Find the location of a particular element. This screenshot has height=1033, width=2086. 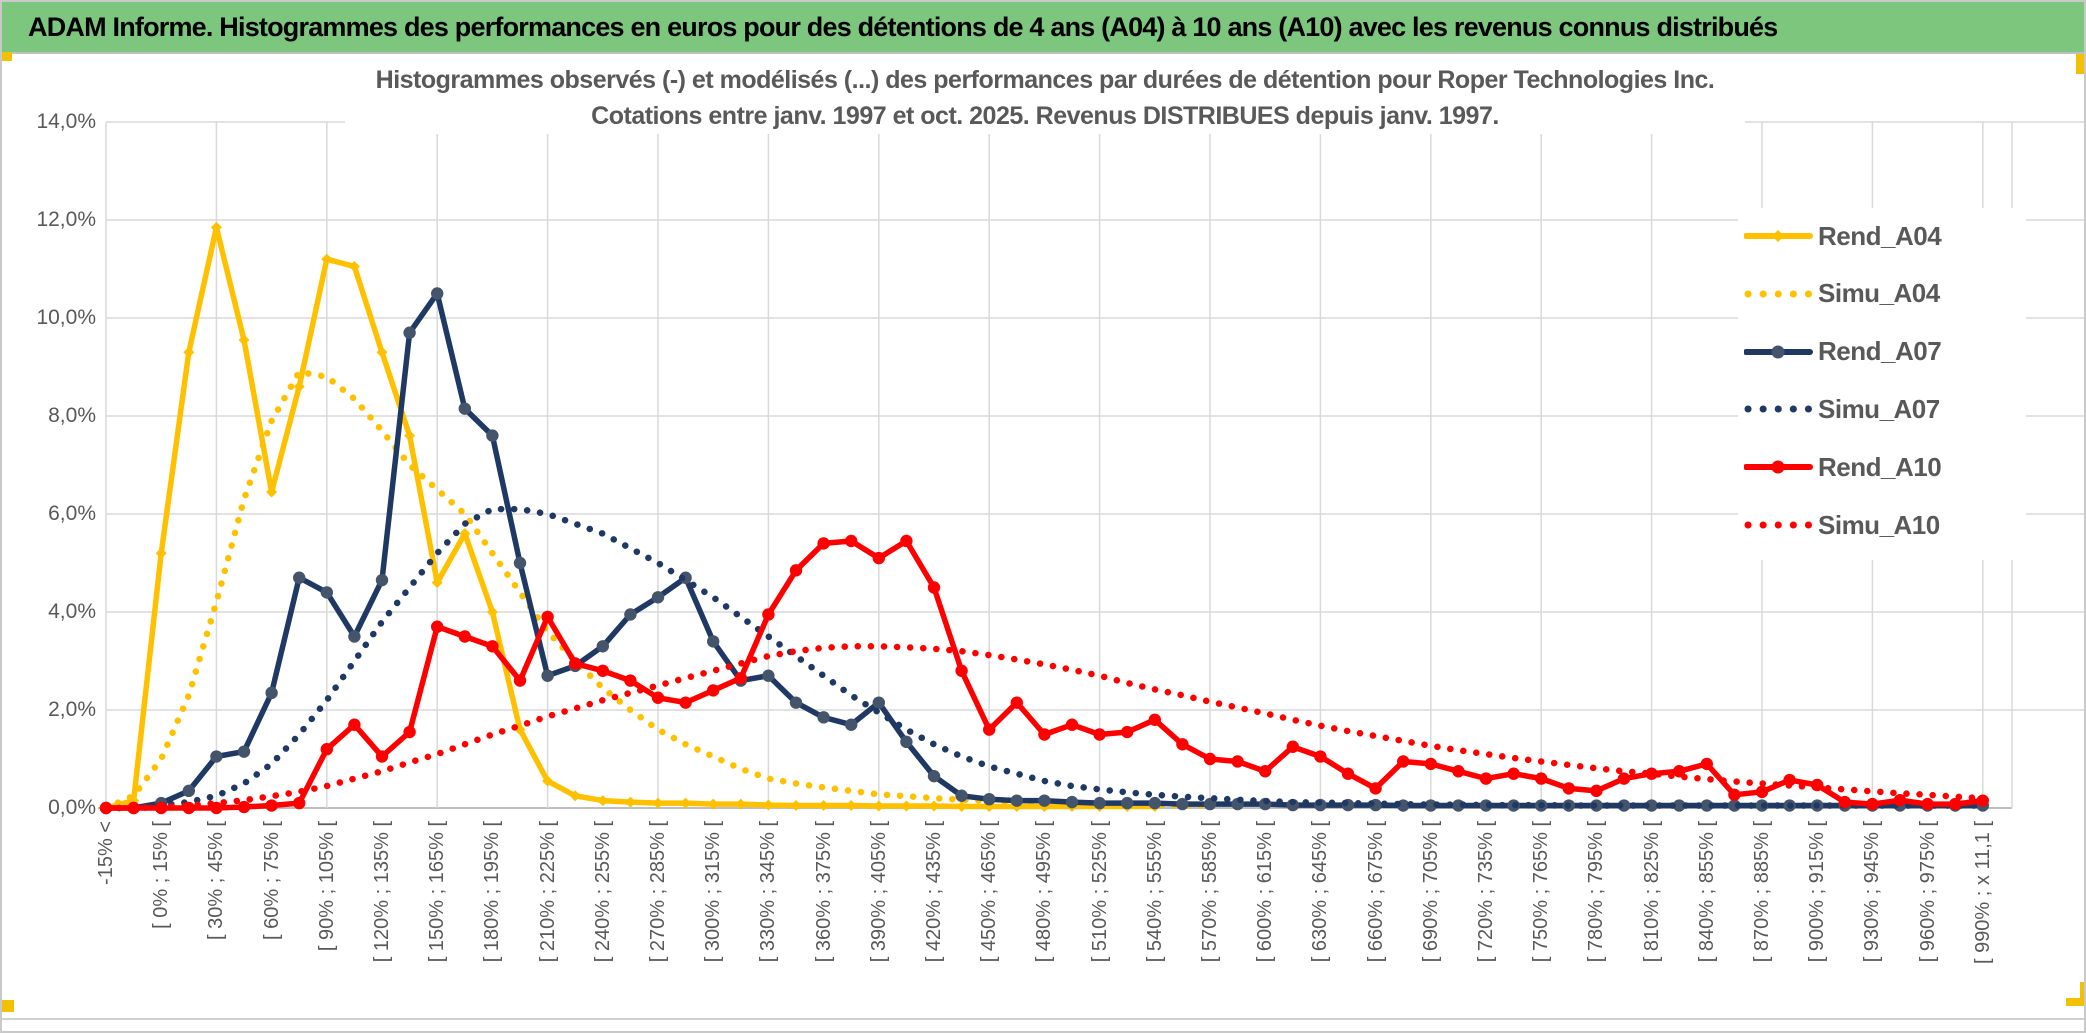

legend-item-Simu_A10: Simu_A10 is located at coordinates (1842, 525).